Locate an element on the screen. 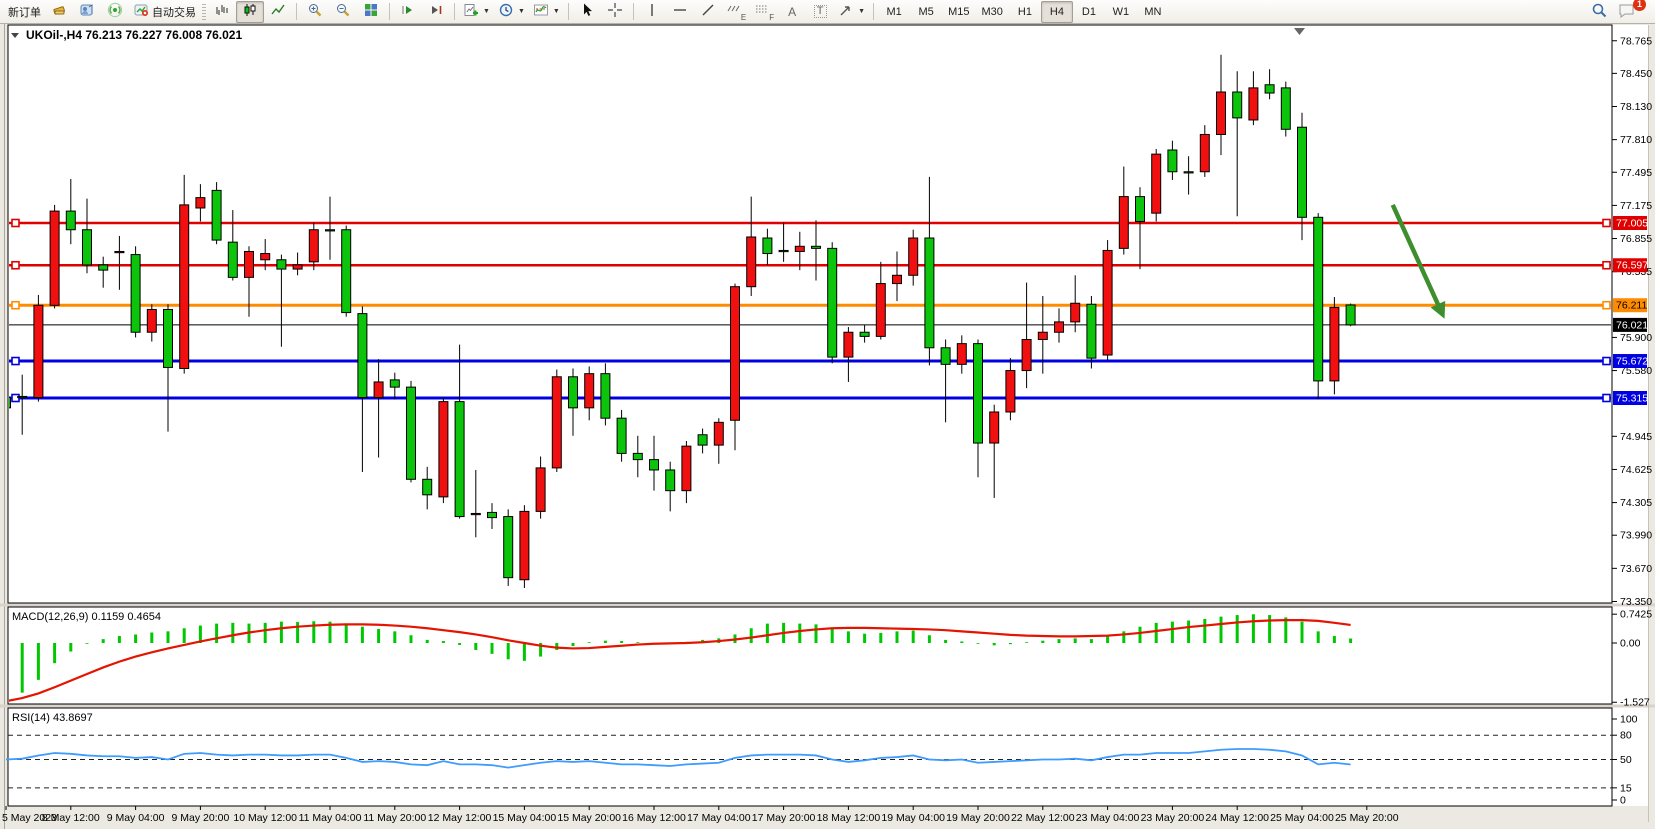  market-watch-button is located at coordinates (87, 12).